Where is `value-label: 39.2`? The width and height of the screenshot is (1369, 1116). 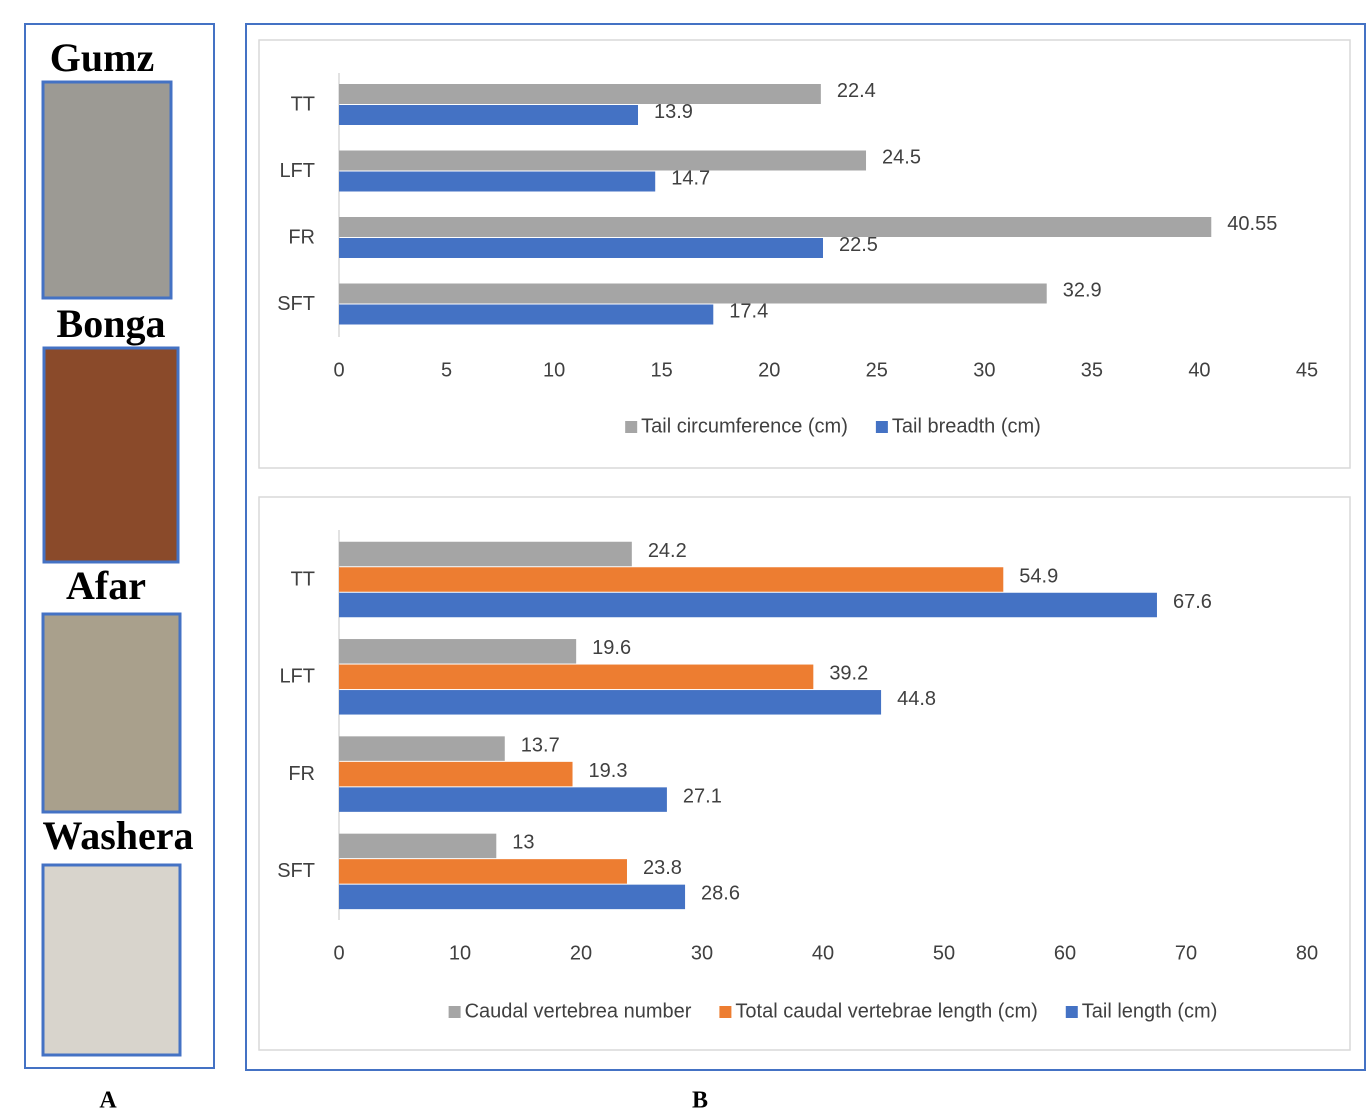 value-label: 39.2 is located at coordinates (848, 674).